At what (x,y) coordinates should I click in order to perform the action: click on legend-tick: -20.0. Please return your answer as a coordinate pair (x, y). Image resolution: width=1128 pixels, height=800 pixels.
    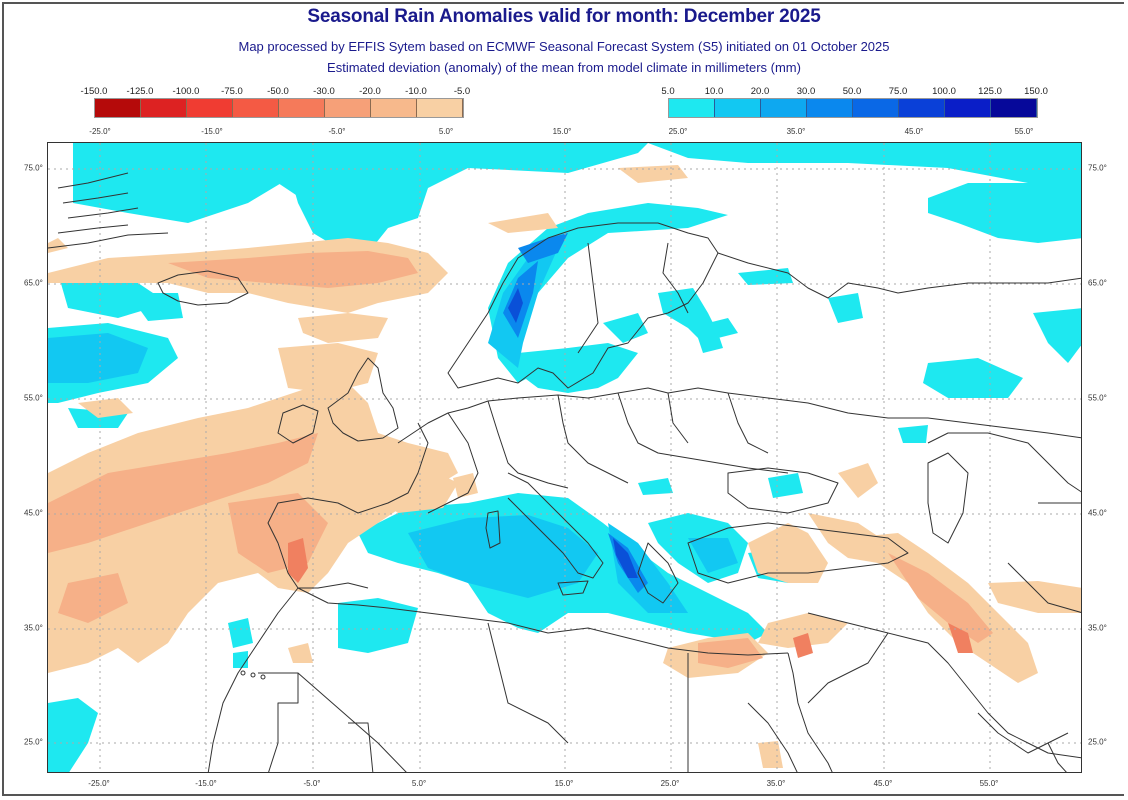
    Looking at the image, I should click on (370, 91).